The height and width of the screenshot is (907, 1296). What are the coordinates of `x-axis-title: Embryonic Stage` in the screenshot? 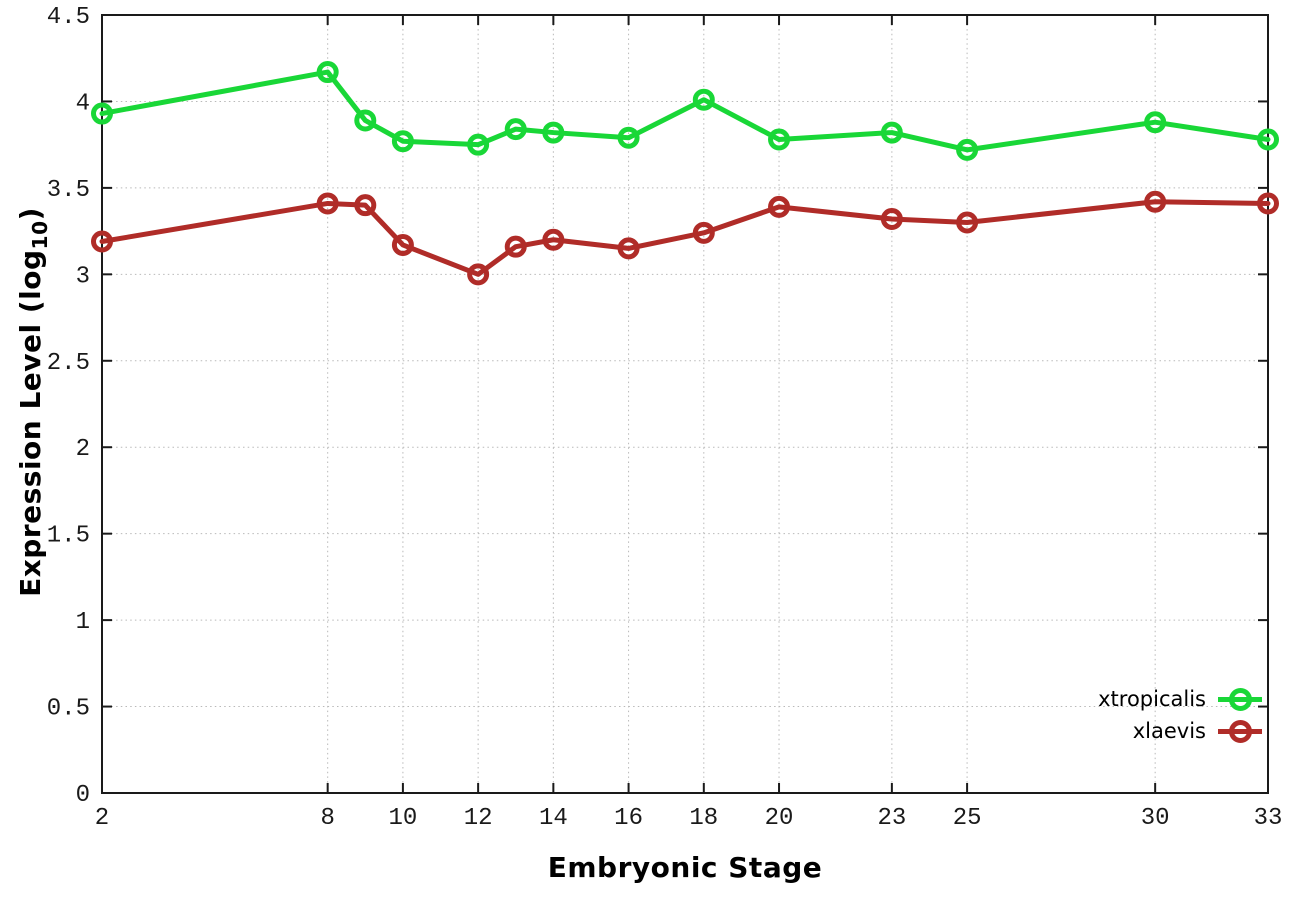 It's located at (685, 867).